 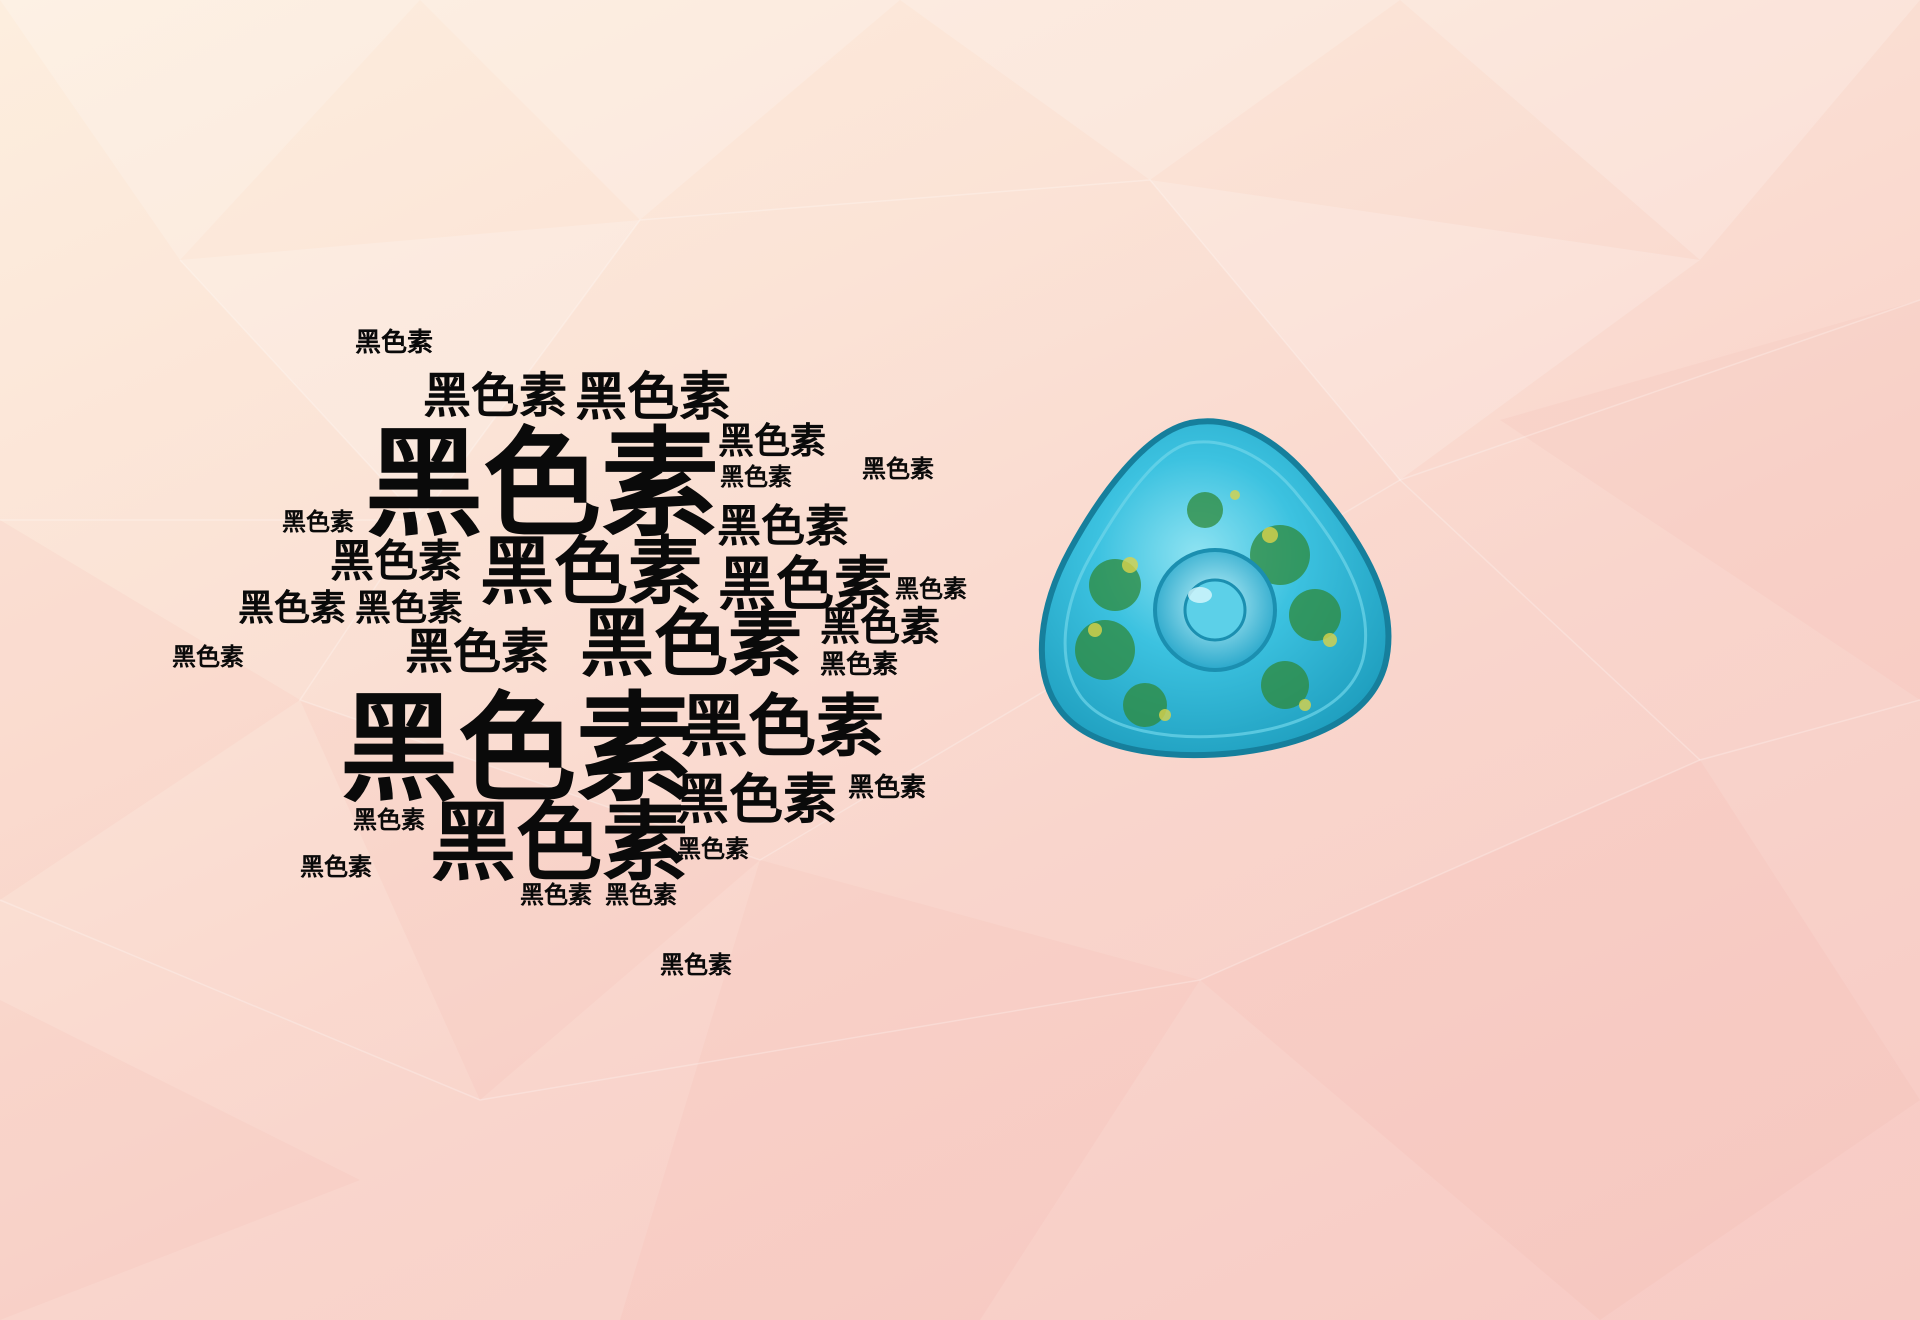 What do you see at coordinates (1215, 588) in the screenshot?
I see `turquoise-cell-illustration` at bounding box center [1215, 588].